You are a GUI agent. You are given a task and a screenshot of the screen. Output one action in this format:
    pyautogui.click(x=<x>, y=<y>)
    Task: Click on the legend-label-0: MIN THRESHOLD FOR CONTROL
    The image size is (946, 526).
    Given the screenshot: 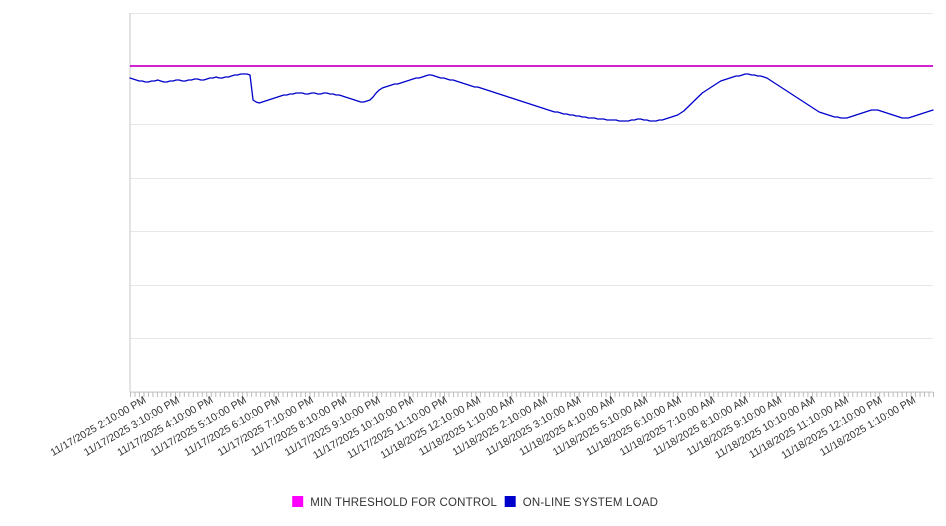 What is the action you would take?
    pyautogui.click(x=403, y=503)
    